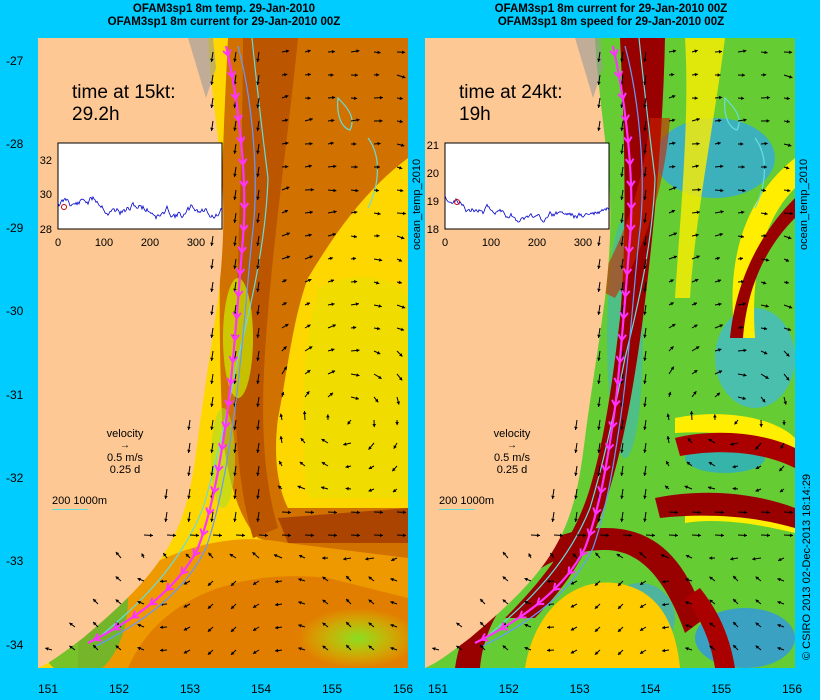 Image resolution: width=820 pixels, height=700 pixels. What do you see at coordinates (511, 104) in the screenshot?
I see `right-time-label: time at 24kt: 19h` at bounding box center [511, 104].